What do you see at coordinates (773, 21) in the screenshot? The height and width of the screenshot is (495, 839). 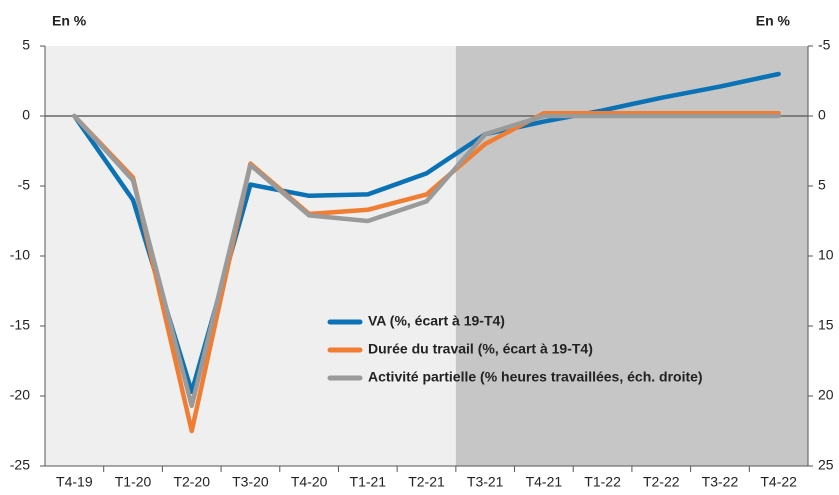 I see `y2-axis-label: En %` at bounding box center [773, 21].